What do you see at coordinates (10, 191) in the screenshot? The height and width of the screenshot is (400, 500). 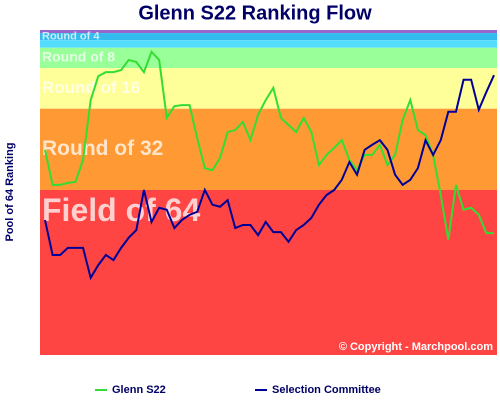 I see `y-axis-label: Pool of 64 Ranking` at bounding box center [10, 191].